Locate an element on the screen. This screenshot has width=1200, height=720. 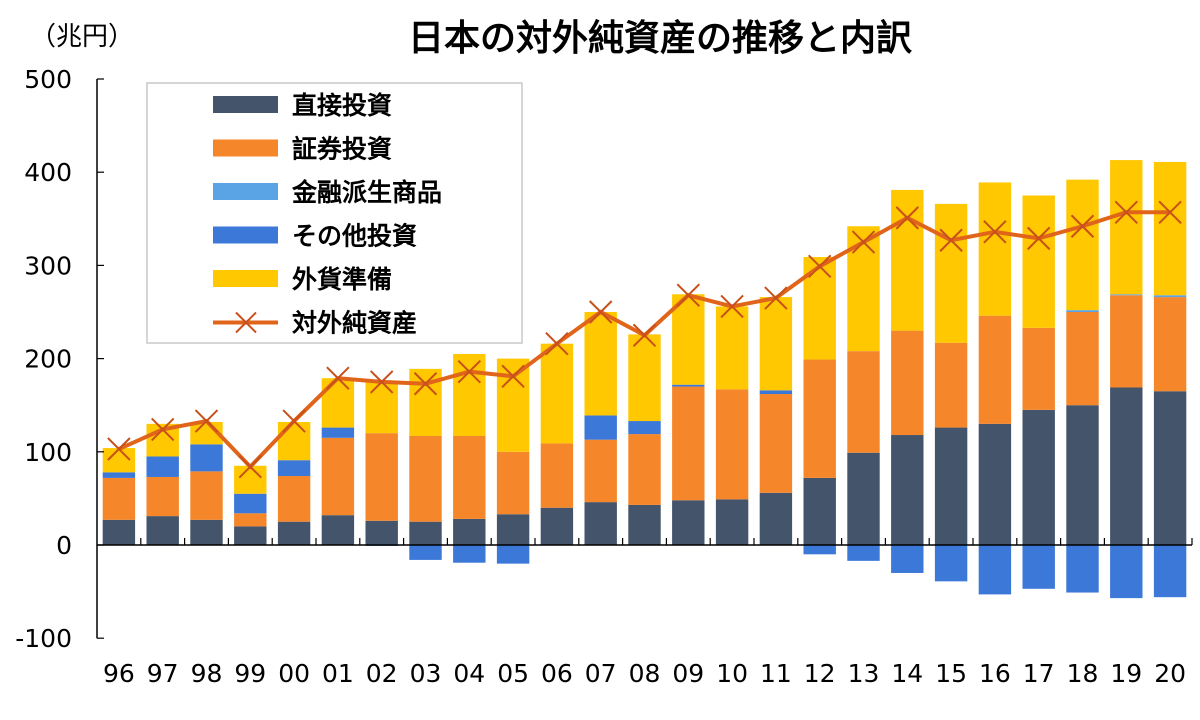
x-tick-label: 01 is located at coordinates (338, 673).